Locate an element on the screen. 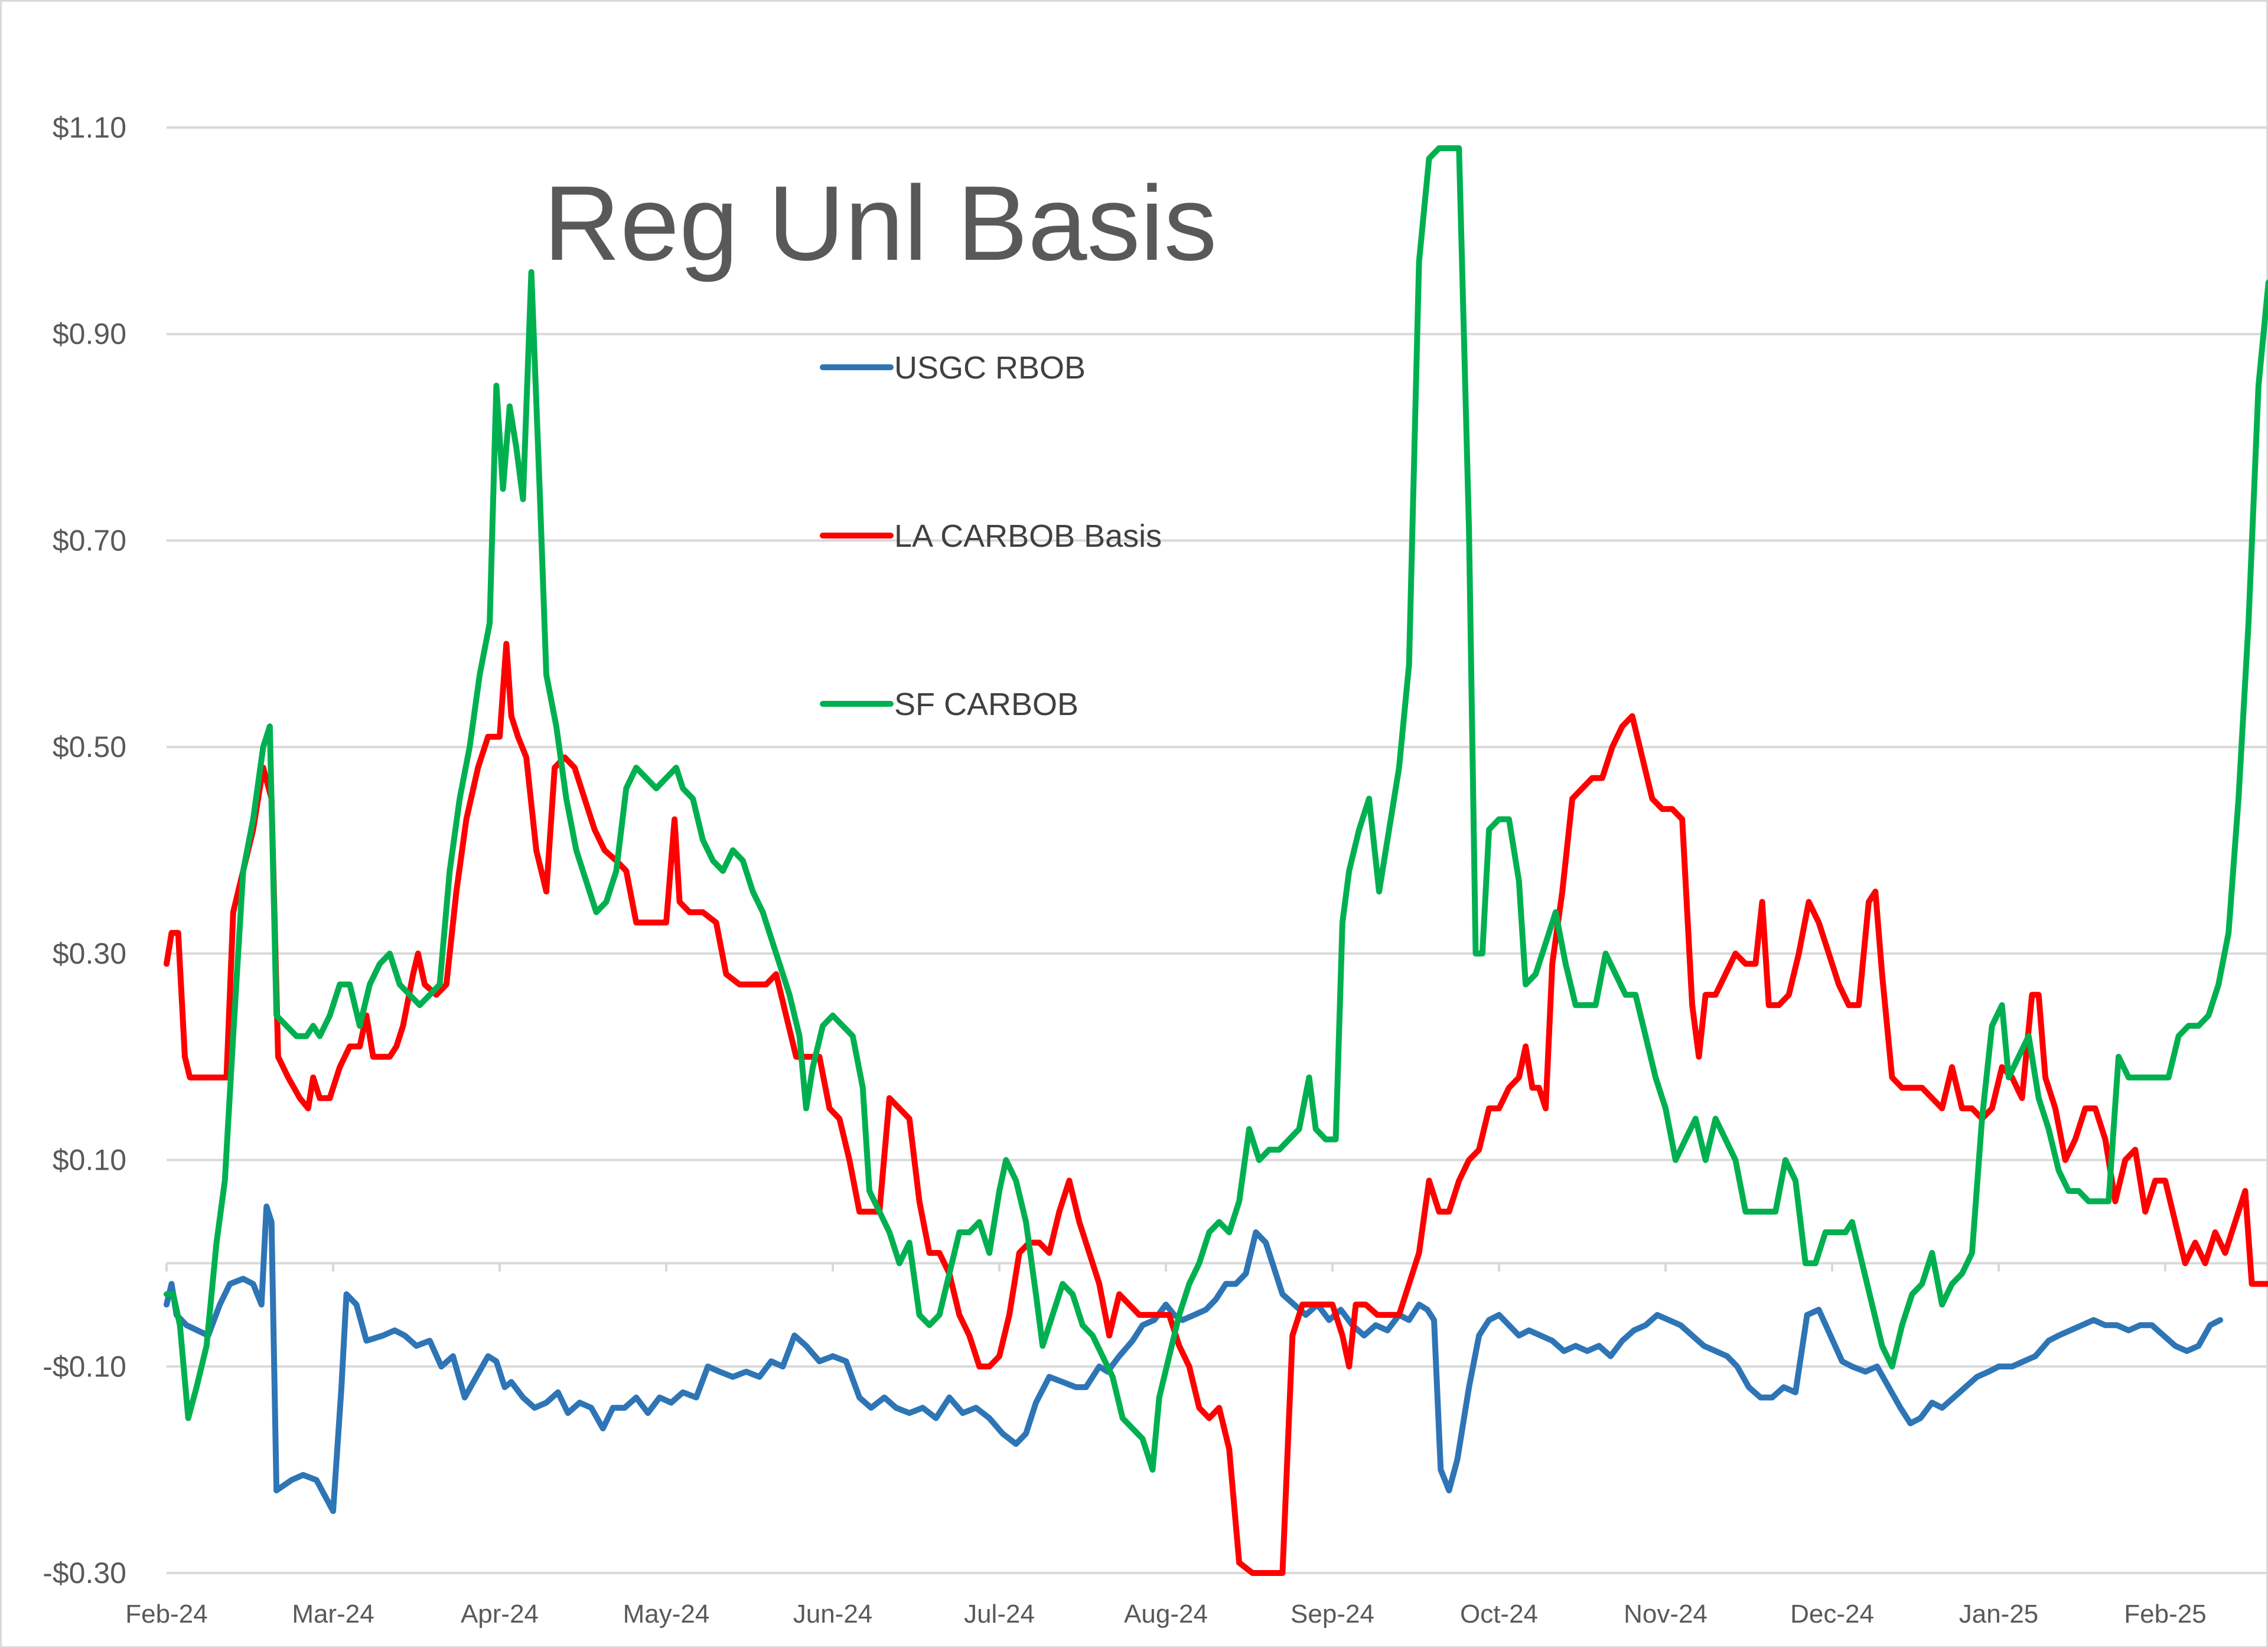 This screenshot has height=1648, width=2268. x-axis is located at coordinates (1216, 1267).